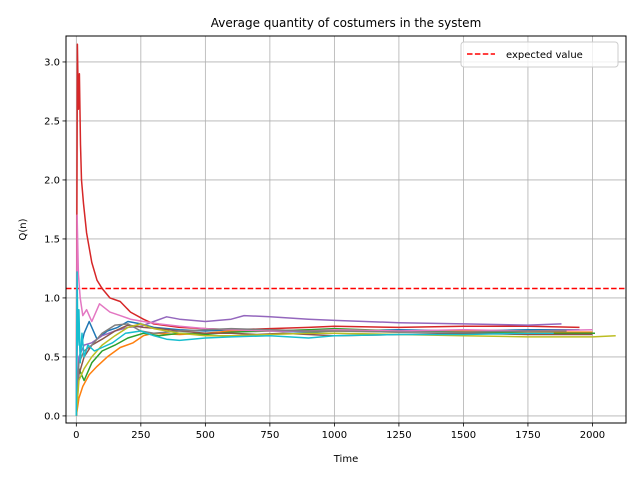 The height and width of the screenshot is (480, 640). I want to click on legend: expected value, so click(539, 54).